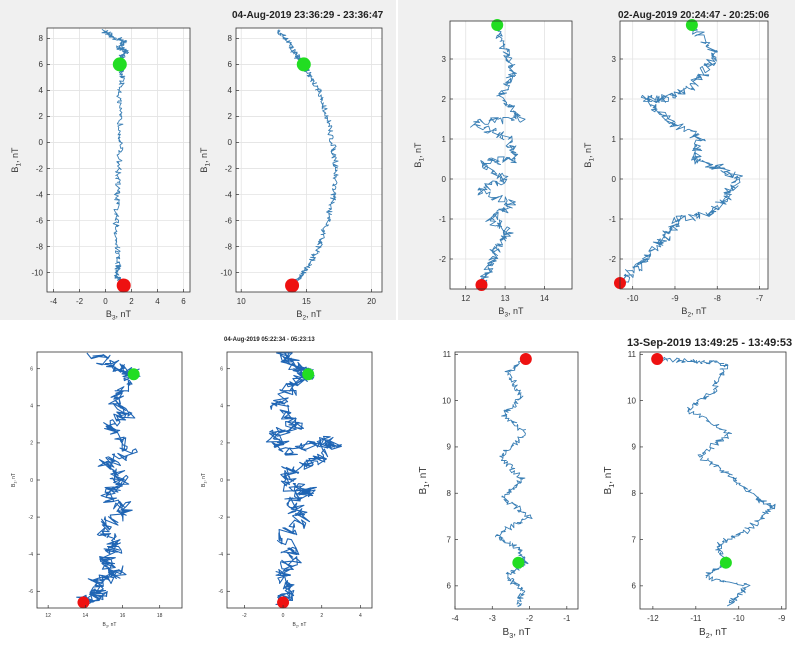  What do you see at coordinates (696, 618) in the screenshot?
I see `x-tick-label: -11` at bounding box center [696, 618].